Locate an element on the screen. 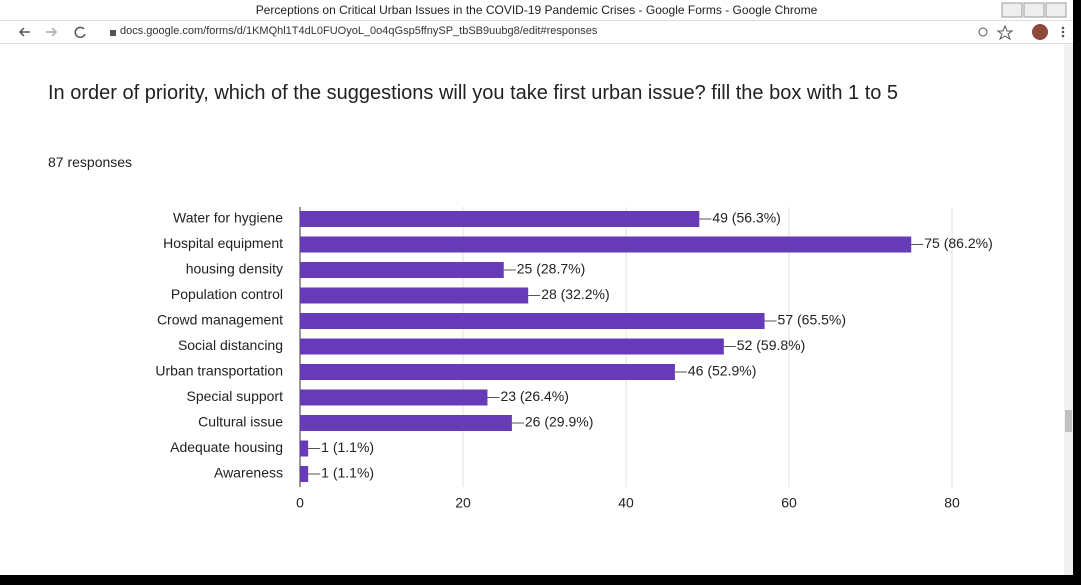 Image resolution: width=1081 pixels, height=585 pixels. x-tick-label: 0 is located at coordinates (300, 503).